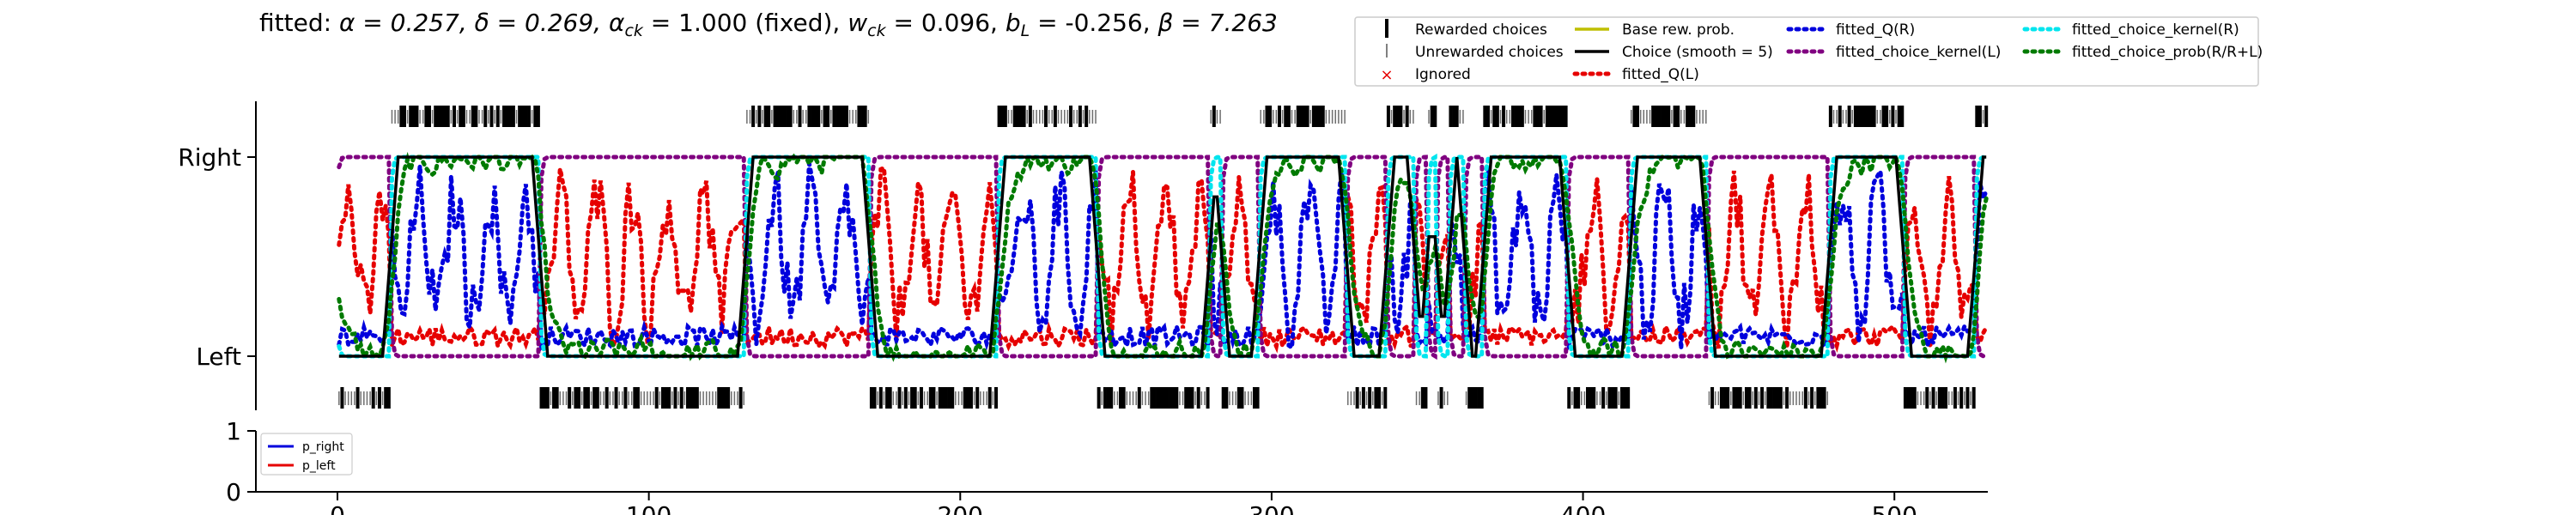 This screenshot has width=2576, height=515. I want to click on y-tick-label: Right, so click(209, 157).